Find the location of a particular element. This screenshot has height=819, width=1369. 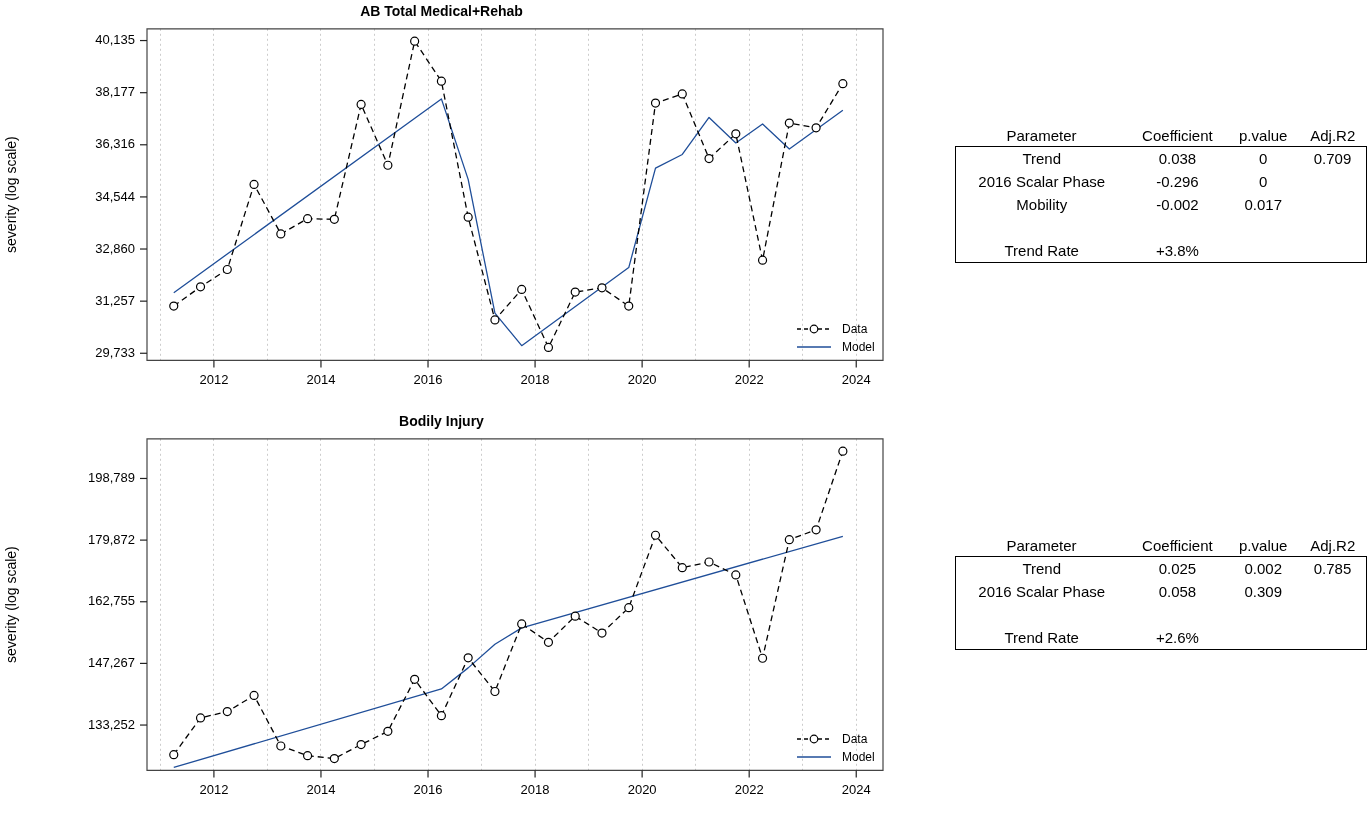

text: 0.038 is located at coordinates (1177, 158).